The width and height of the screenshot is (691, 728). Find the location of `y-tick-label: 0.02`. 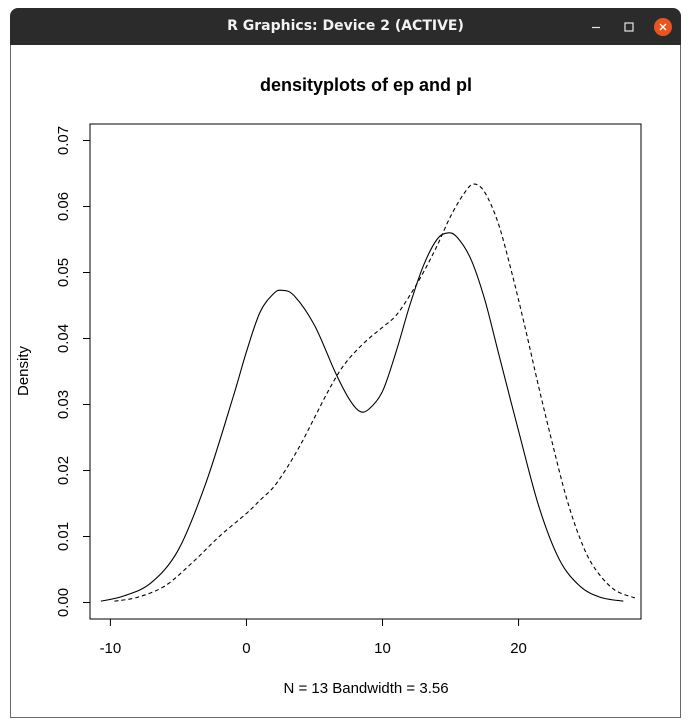

y-tick-label: 0.02 is located at coordinates (63, 470).